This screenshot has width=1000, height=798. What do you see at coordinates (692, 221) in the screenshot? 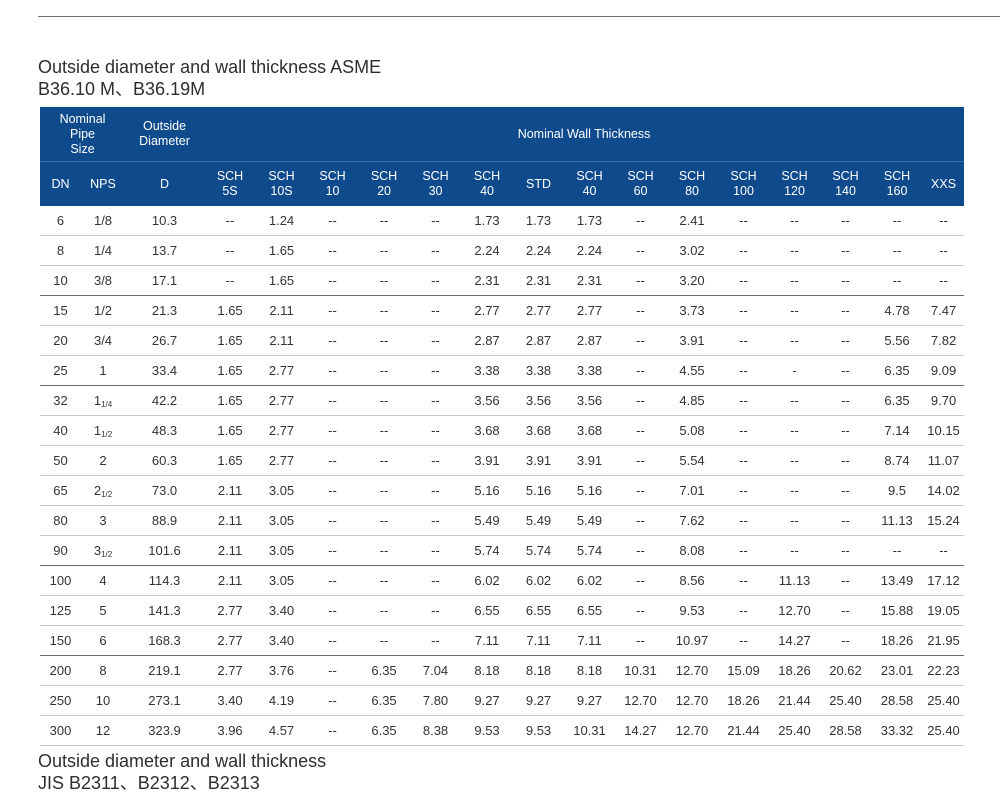
I see `table-cell: 2.41` at bounding box center [692, 221].